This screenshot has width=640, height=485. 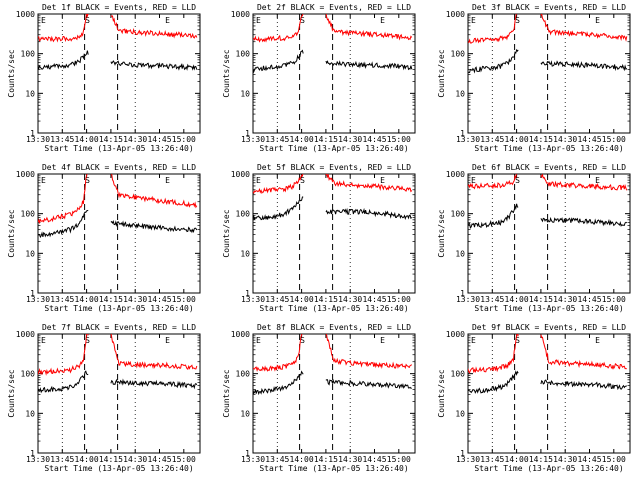 I want to click on panel-title: Det 6f BLACK = Events, RED = LLD, so click(x=549, y=167).